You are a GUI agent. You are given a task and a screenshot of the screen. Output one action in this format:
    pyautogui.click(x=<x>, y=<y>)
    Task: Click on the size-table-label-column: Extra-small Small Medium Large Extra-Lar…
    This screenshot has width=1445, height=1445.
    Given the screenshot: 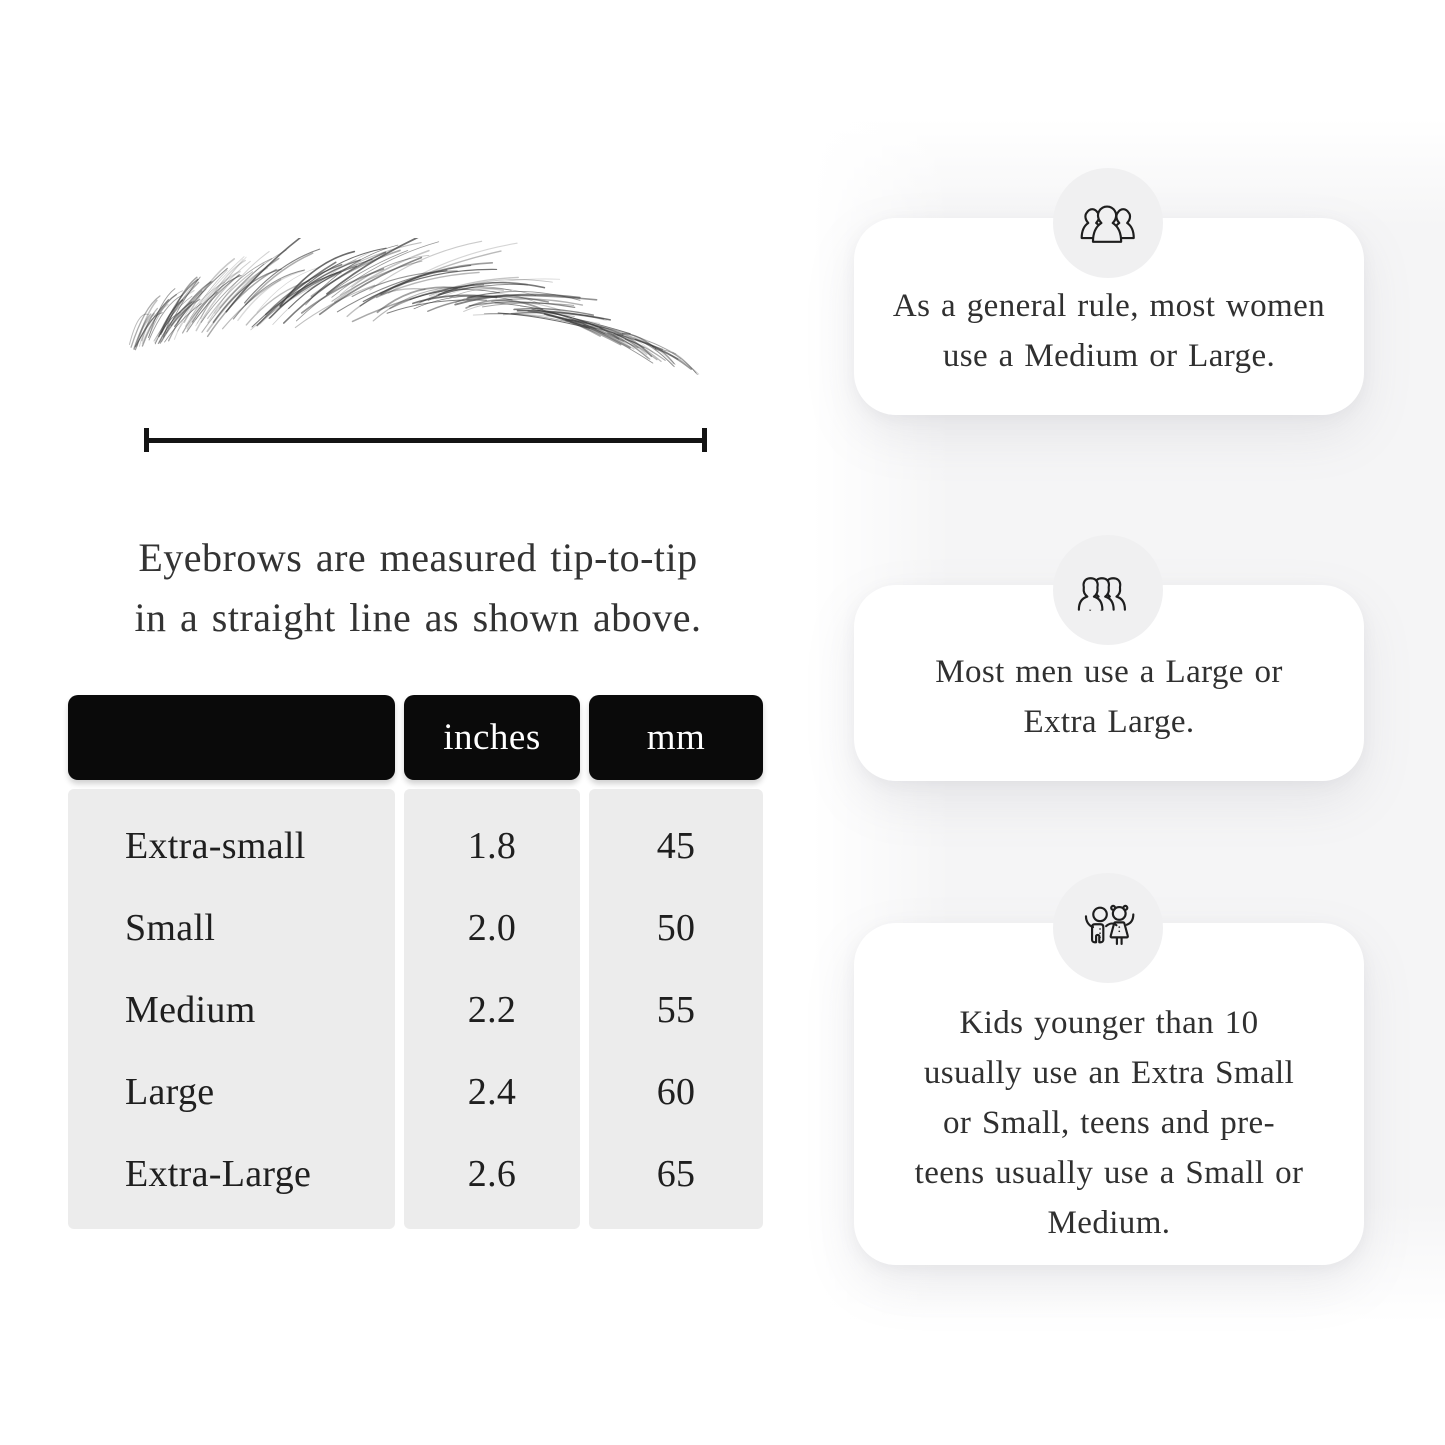 What is the action you would take?
    pyautogui.click(x=231, y=962)
    